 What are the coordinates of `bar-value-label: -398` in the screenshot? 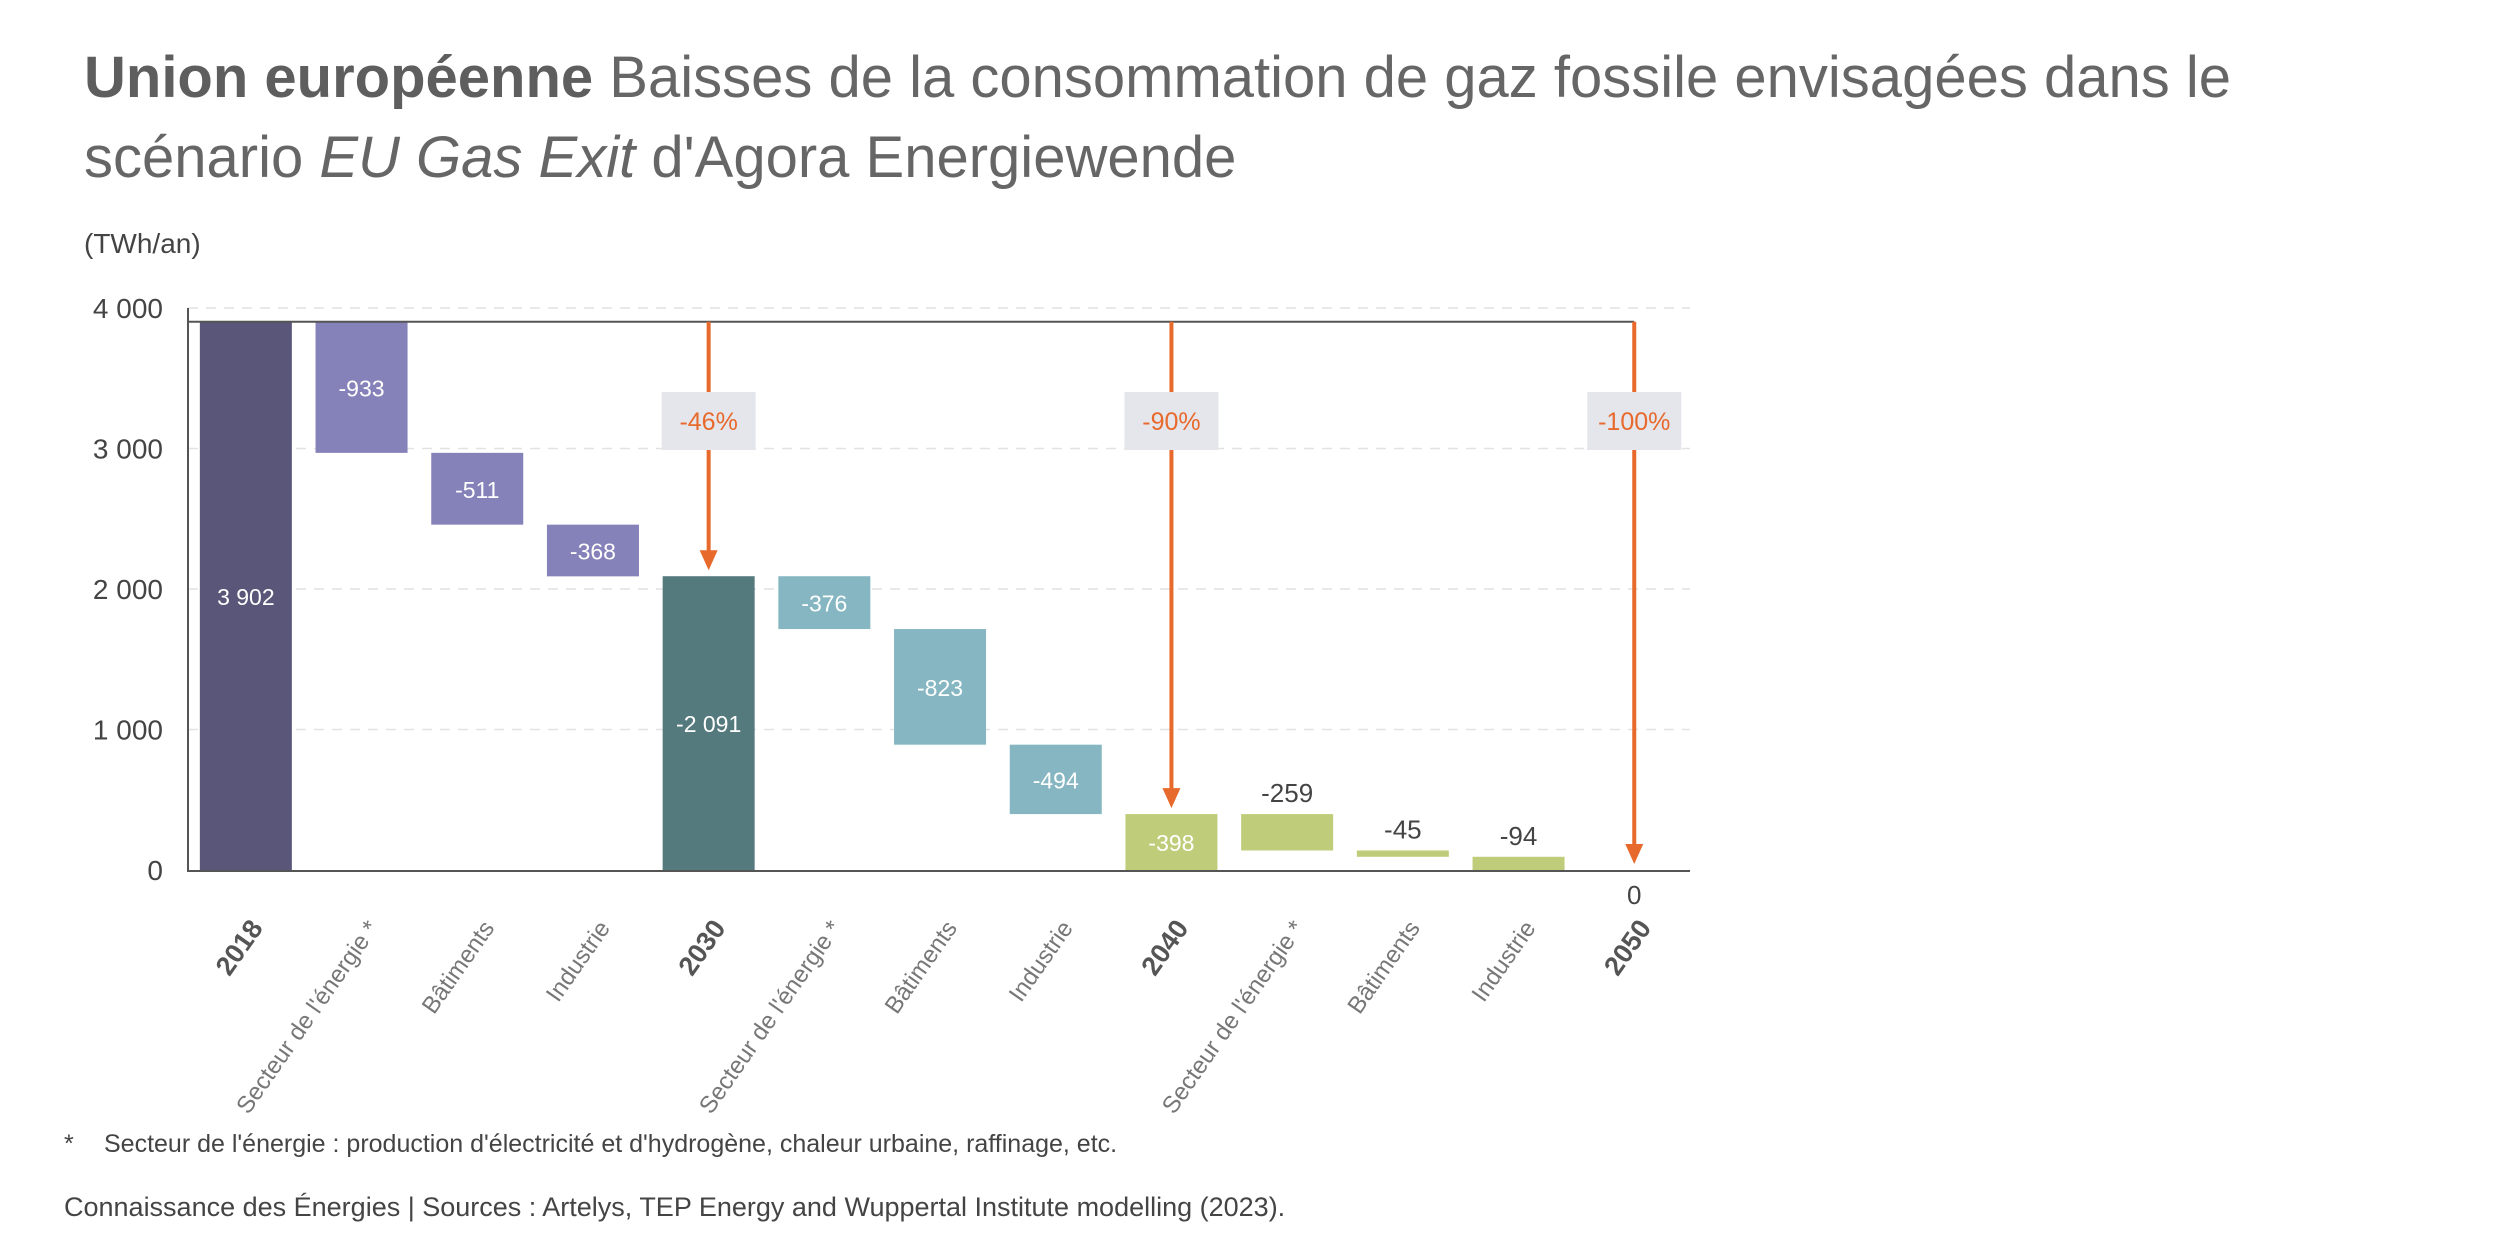 It's located at (1171, 843).